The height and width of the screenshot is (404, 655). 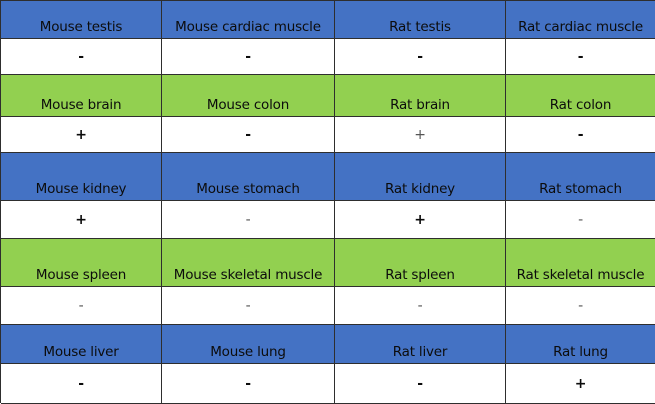 What do you see at coordinates (580, 96) in the screenshot?
I see `tissue-label: Rat colon` at bounding box center [580, 96].